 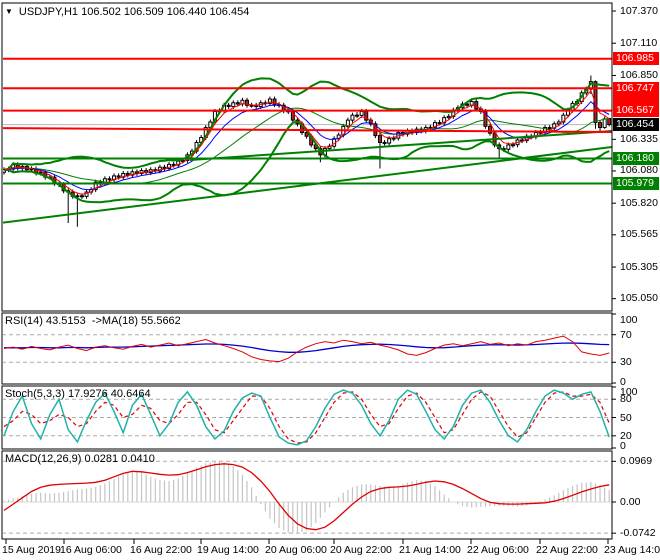 What do you see at coordinates (623, 382) in the screenshot?
I see `rsi-axis-label: 0` at bounding box center [623, 382].